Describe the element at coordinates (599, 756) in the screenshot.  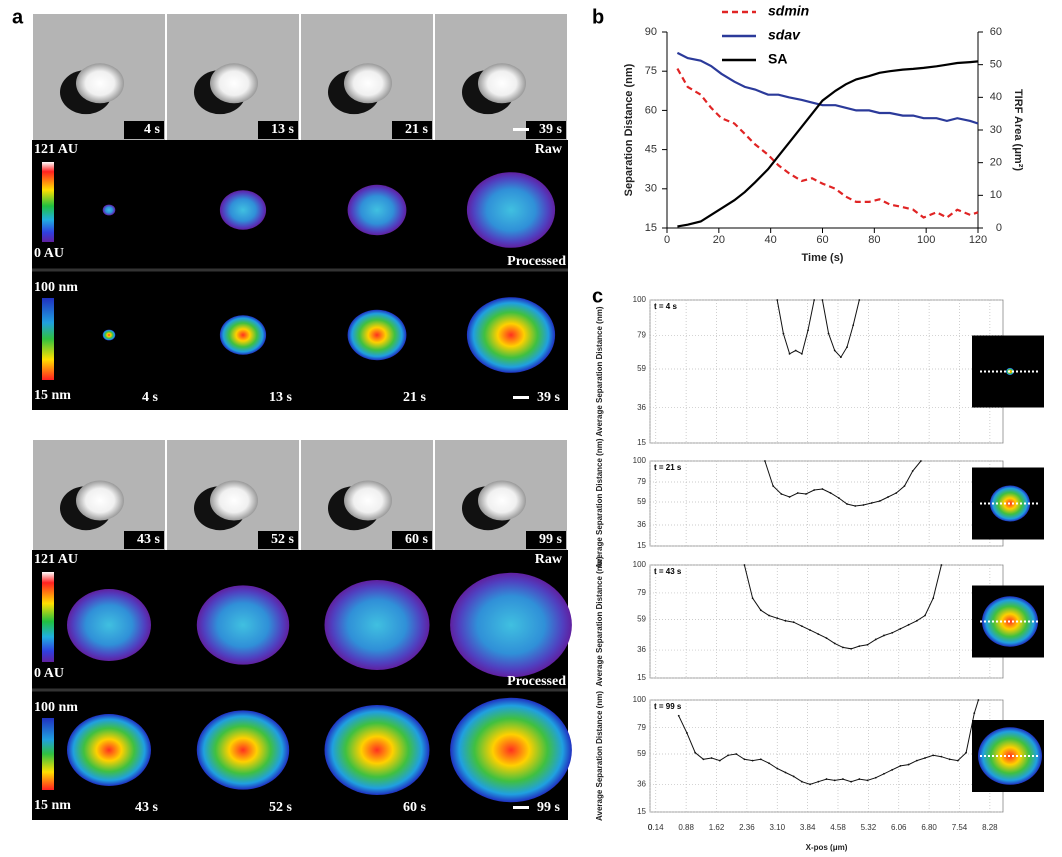
I see `y-axis-label: Average Separation Distance (nm)` at that location.